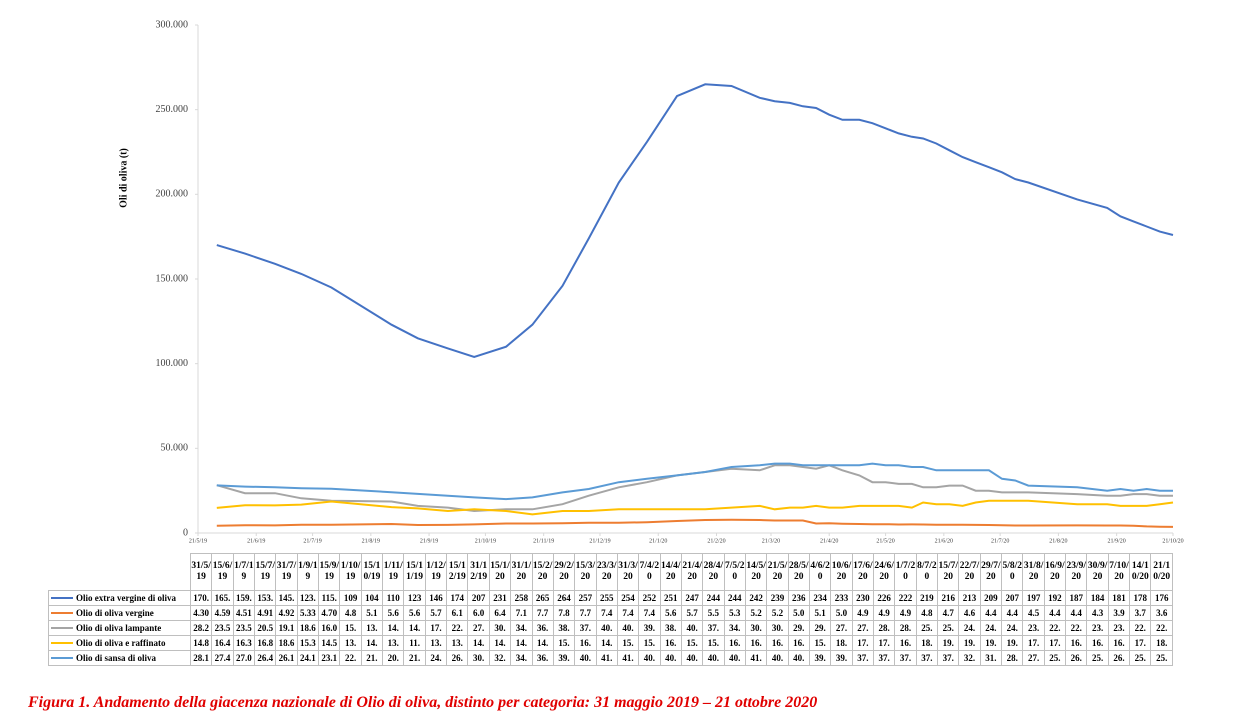  Describe the element at coordinates (798, 628) in the screenshot. I see `value-cell: 29.` at that location.